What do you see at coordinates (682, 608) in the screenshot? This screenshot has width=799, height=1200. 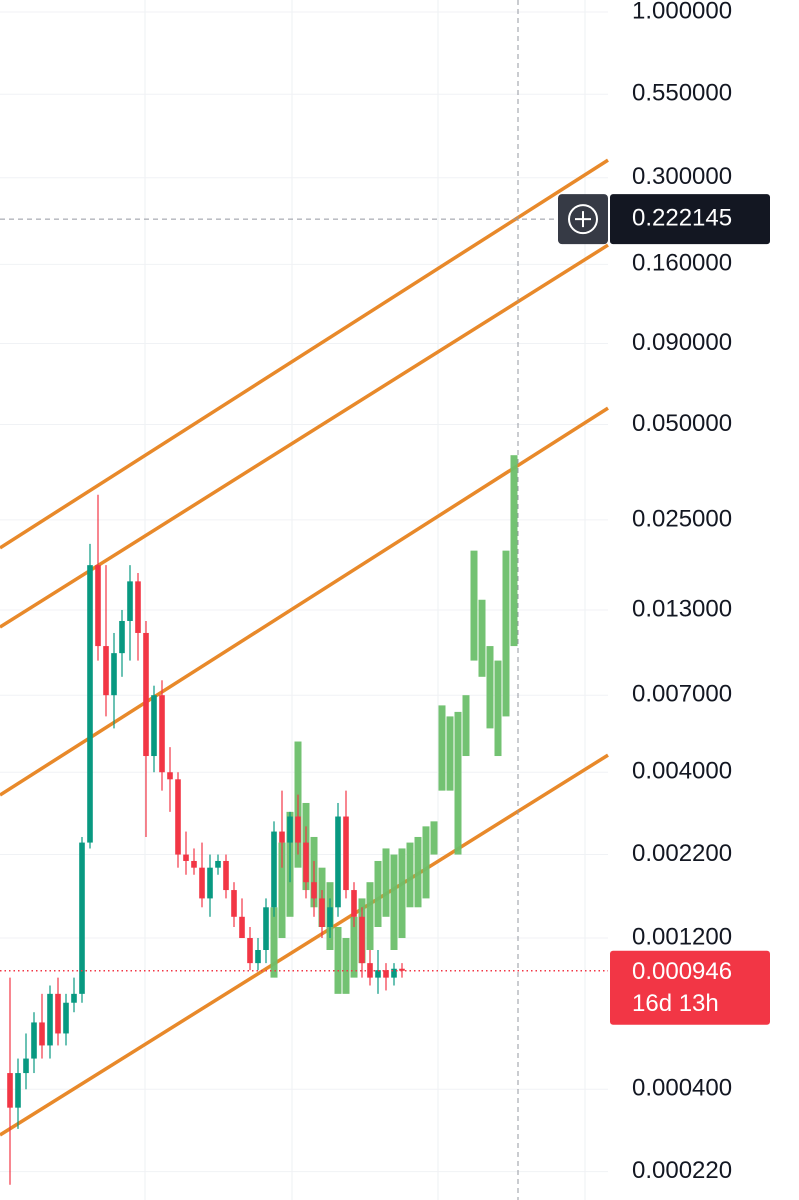 I see `y-tick-label: 0.013000` at bounding box center [682, 608].